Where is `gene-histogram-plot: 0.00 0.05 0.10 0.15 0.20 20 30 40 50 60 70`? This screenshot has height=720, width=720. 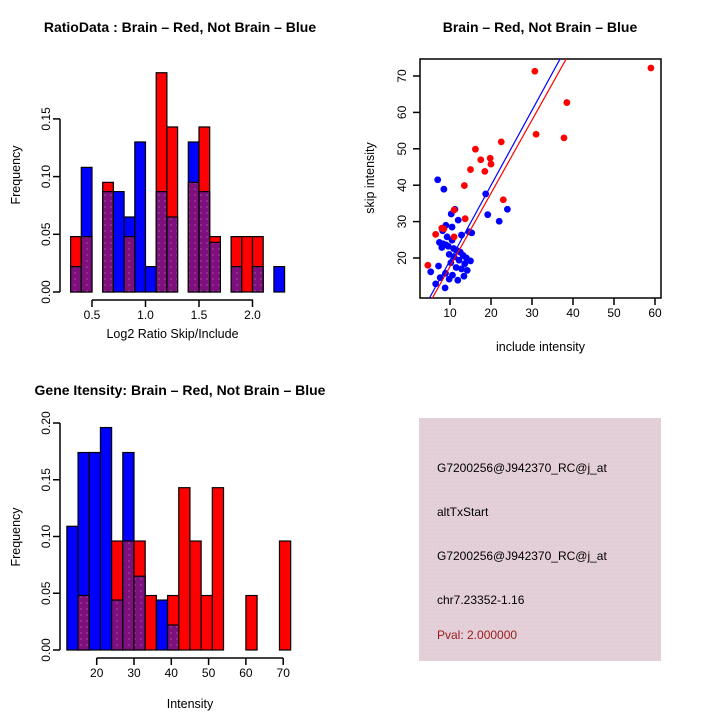 gene-histogram-plot: 0.00 0.05 0.10 0.15 0.20 20 30 40 50 60 70 is located at coordinates (165, 545).